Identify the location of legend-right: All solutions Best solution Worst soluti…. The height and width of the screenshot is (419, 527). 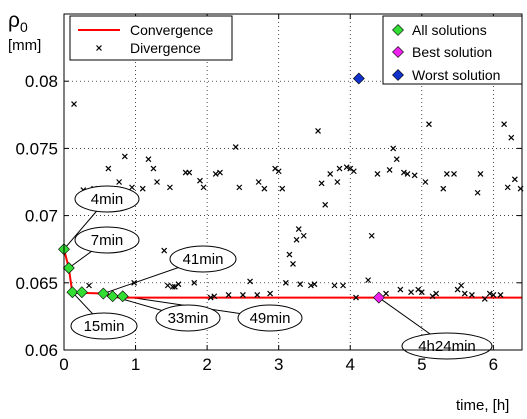
(452, 50).